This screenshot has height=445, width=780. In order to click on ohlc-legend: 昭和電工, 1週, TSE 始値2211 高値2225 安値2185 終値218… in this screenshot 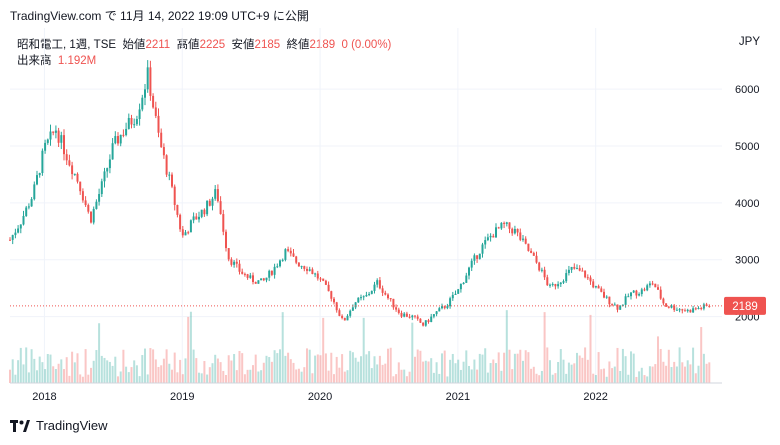, I will do `click(204, 44)`.